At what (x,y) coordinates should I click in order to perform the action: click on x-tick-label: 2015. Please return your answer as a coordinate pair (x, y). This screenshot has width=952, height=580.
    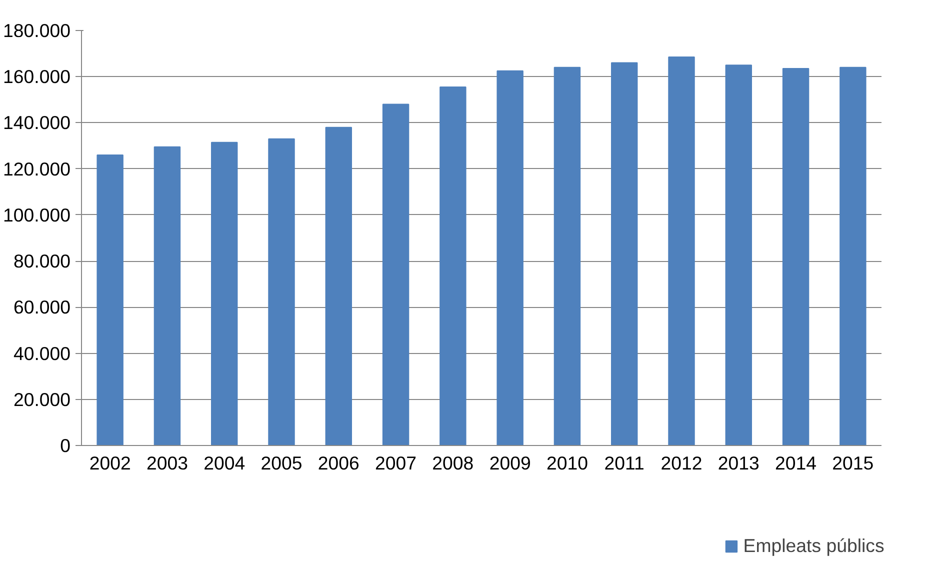
    Looking at the image, I should click on (853, 463).